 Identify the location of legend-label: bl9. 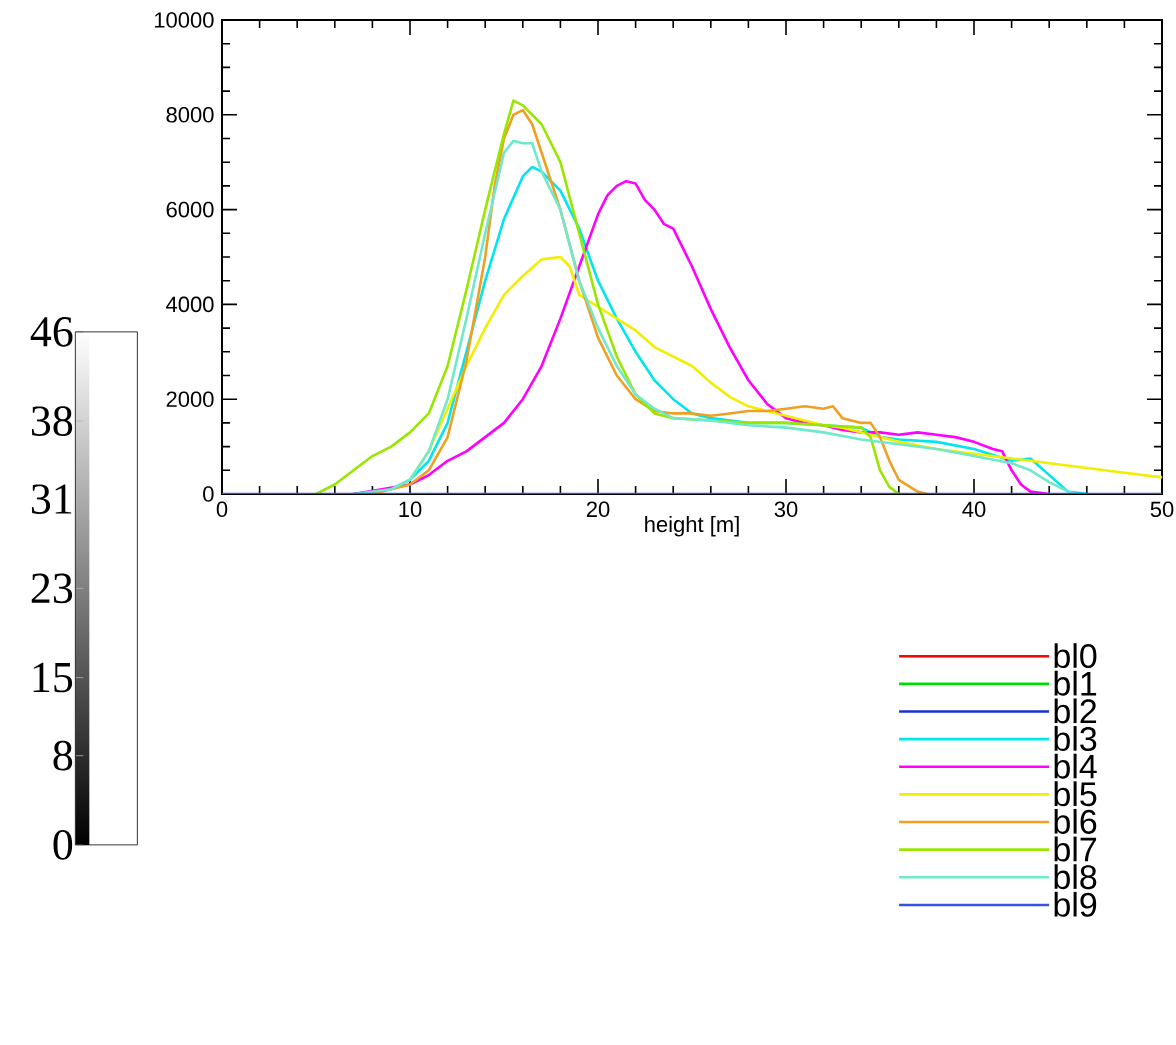
(1075, 904).